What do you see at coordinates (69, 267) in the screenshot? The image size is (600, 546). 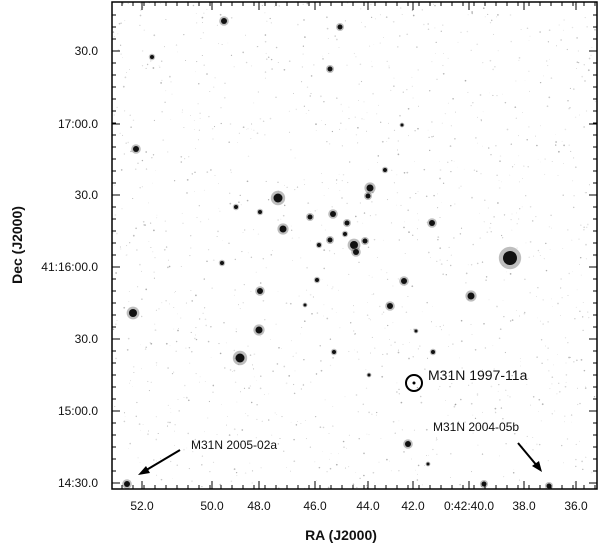 I see `y-tick-label: 41:16:00.0` at bounding box center [69, 267].